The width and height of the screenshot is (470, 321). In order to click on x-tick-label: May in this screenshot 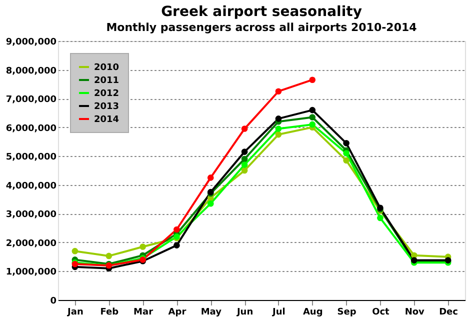, I will do `click(211, 313)`.